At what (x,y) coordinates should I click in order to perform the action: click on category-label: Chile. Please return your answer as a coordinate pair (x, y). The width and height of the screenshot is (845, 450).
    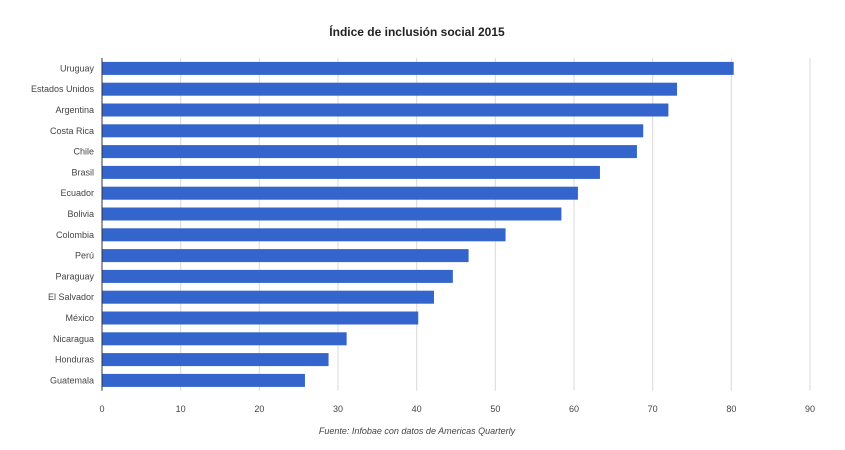
    Looking at the image, I should click on (83, 152).